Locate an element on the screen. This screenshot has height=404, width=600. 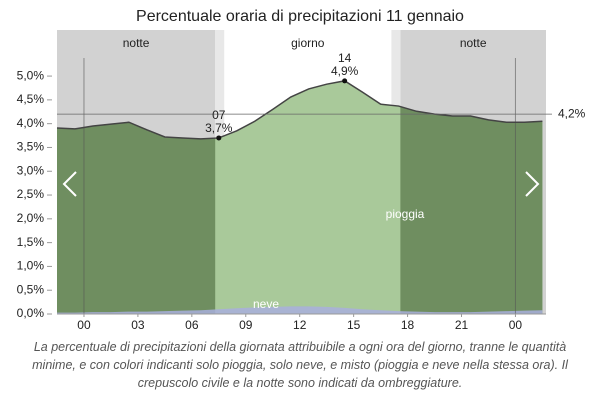
series-label: neve is located at coordinates (266, 304).